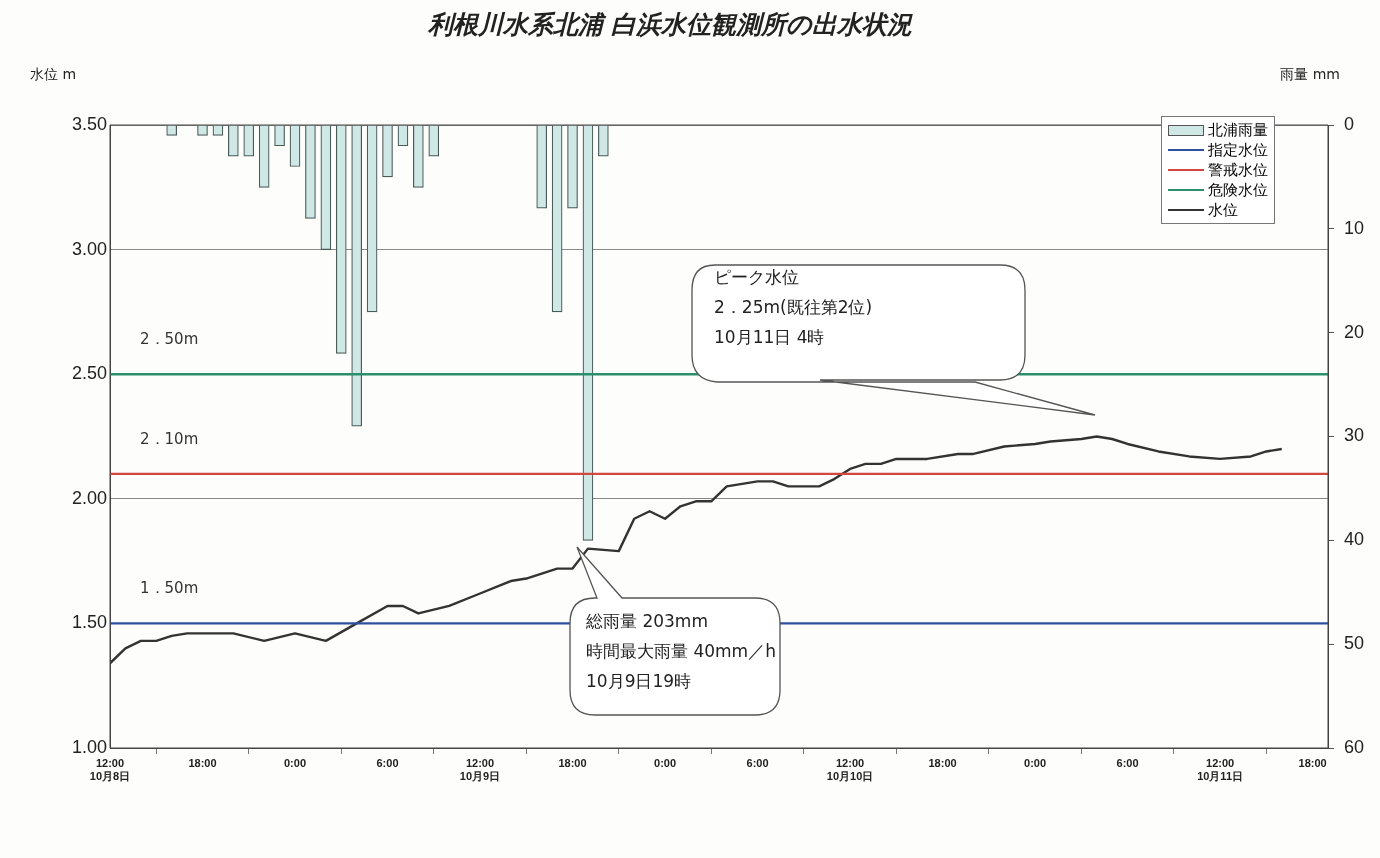  Describe the element at coordinates (1238, 190) in the screenshot. I see `legend-label: 危険水位` at that location.